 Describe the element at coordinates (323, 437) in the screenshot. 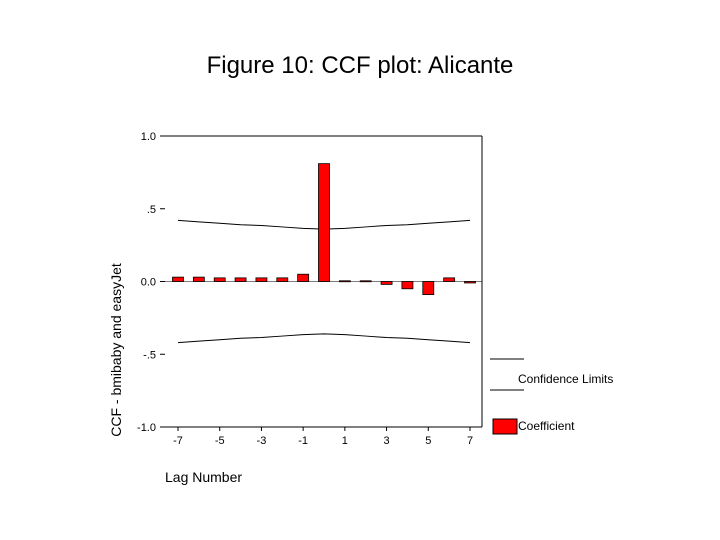

I see `x-axis: -7 -5 -3 -1 1 3 5 7` at that location.